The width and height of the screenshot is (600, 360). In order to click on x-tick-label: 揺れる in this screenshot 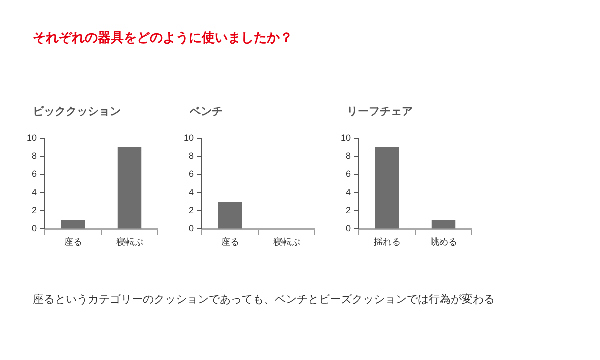, I will do `click(387, 242)`.